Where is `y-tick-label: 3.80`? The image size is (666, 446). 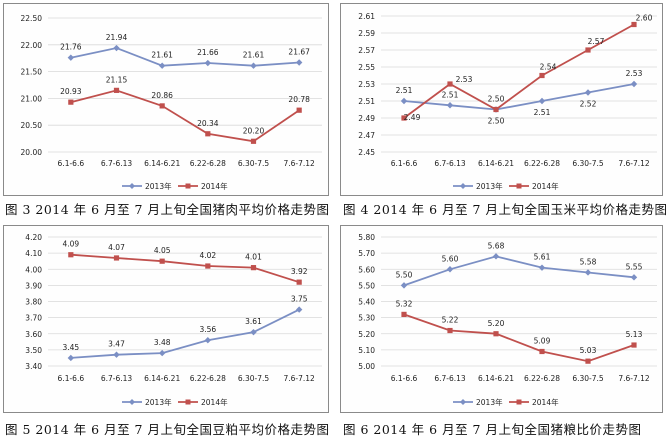
y-tick-label: 3.80 is located at coordinates (33, 302).